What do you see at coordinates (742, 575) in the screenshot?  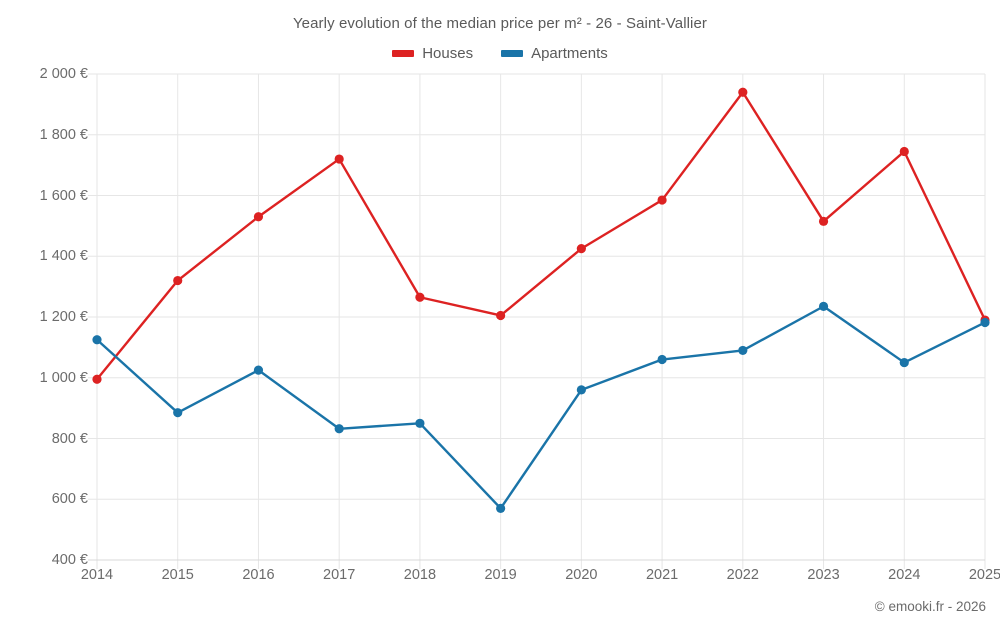 I see `x-axis-tick-label: 2022` at bounding box center [742, 575].